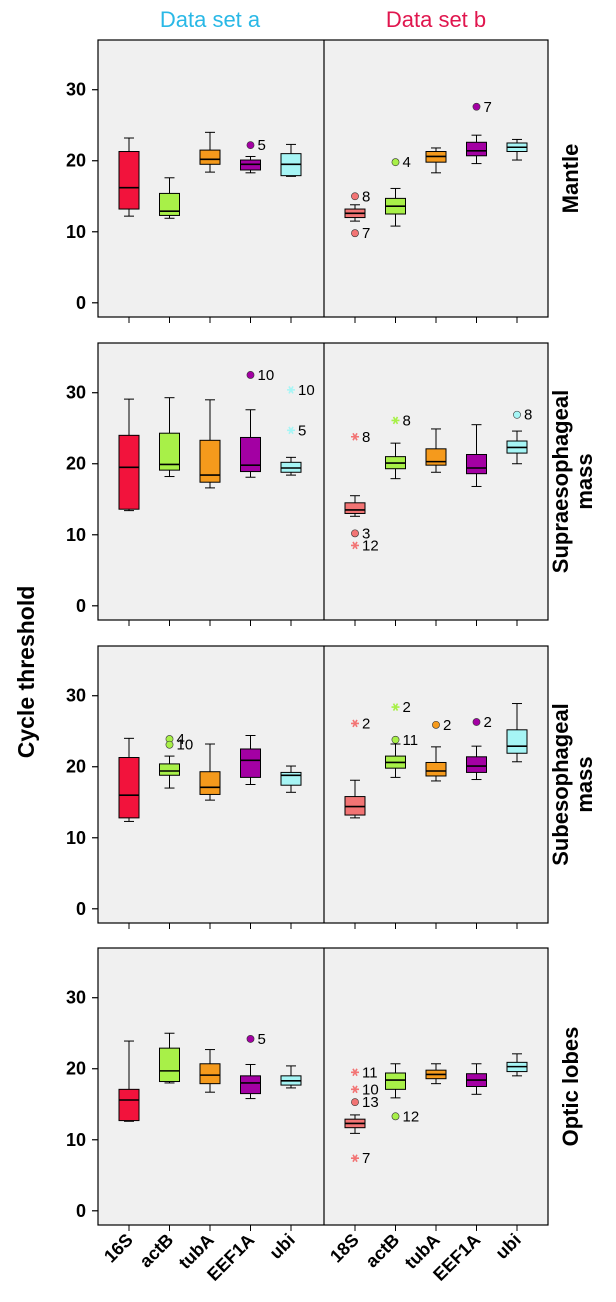  I want to click on box-actB: 2 11, so click(402, 738).